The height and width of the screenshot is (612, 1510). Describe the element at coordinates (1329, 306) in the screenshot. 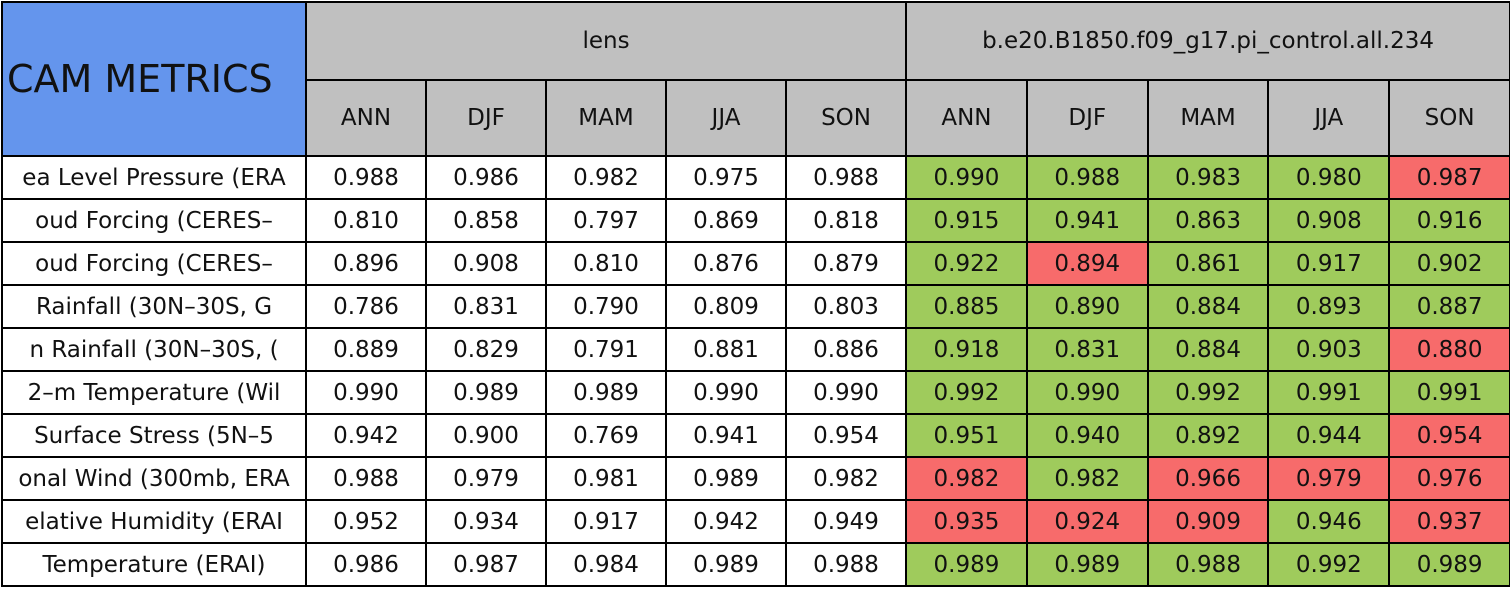

I see `metric-value: 0.893` at that location.